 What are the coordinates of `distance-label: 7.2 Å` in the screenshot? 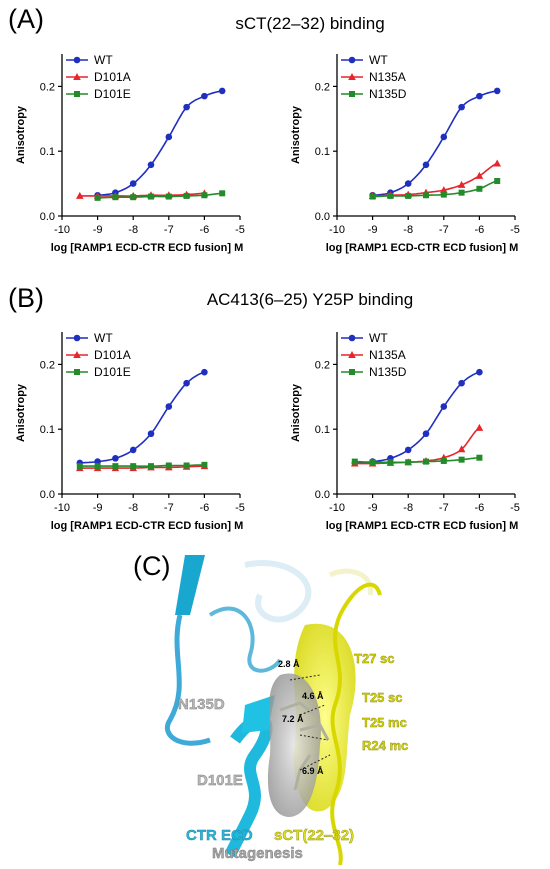 It's located at (293, 719).